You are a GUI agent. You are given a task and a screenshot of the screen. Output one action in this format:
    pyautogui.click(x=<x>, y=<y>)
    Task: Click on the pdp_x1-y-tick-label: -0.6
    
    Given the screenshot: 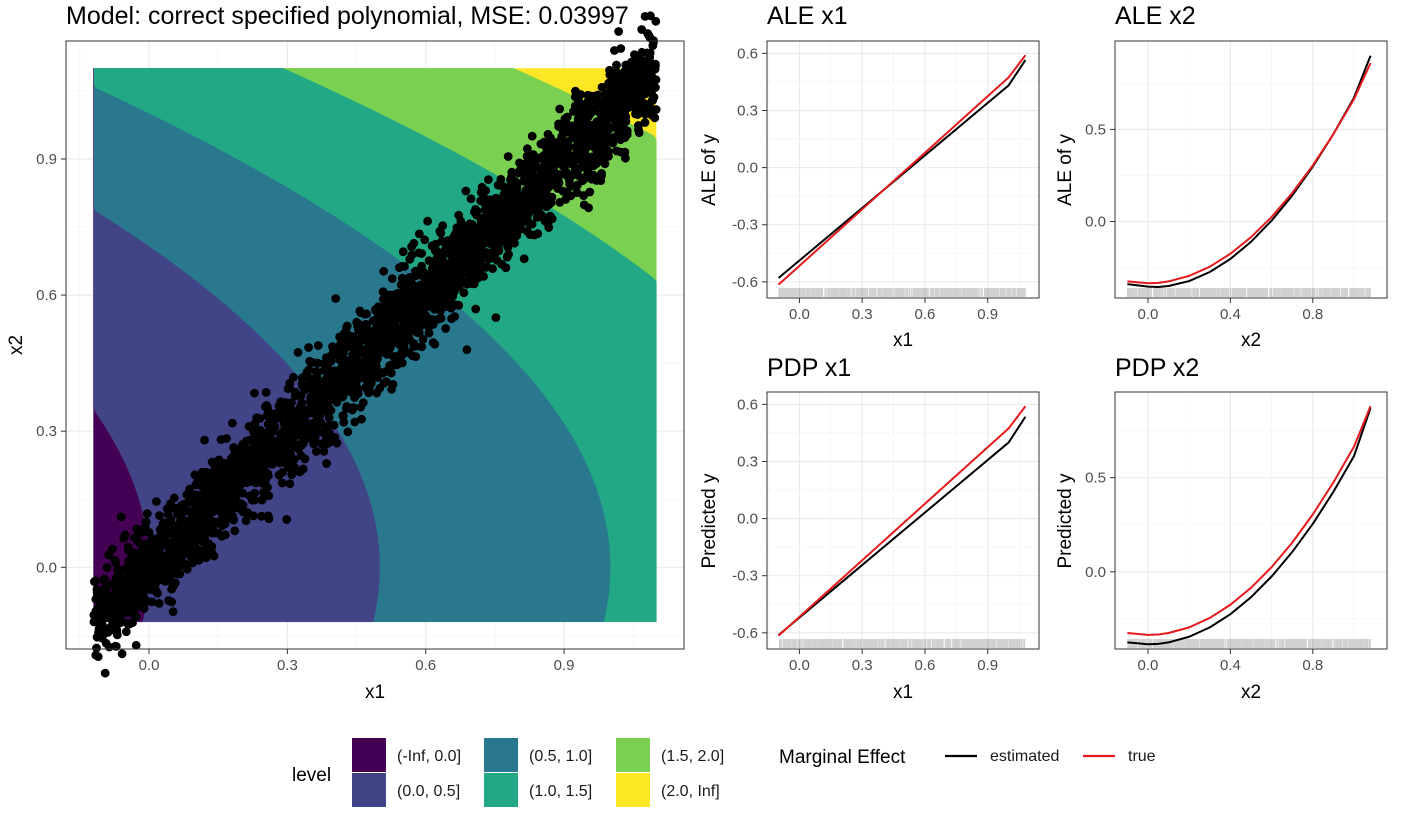 What is the action you would take?
    pyautogui.click(x=745, y=633)
    